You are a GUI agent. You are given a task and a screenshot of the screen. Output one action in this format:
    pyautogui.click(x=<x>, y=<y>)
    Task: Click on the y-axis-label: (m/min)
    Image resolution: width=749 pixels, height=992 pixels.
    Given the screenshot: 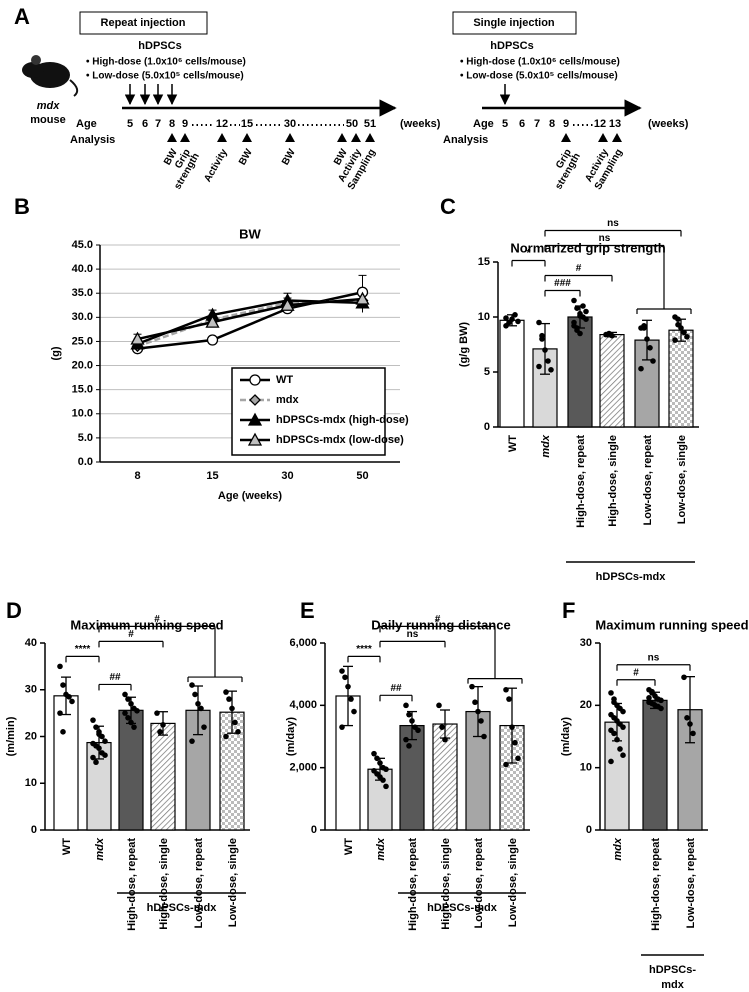 What is the action you would take?
    pyautogui.click(x=11, y=736)
    